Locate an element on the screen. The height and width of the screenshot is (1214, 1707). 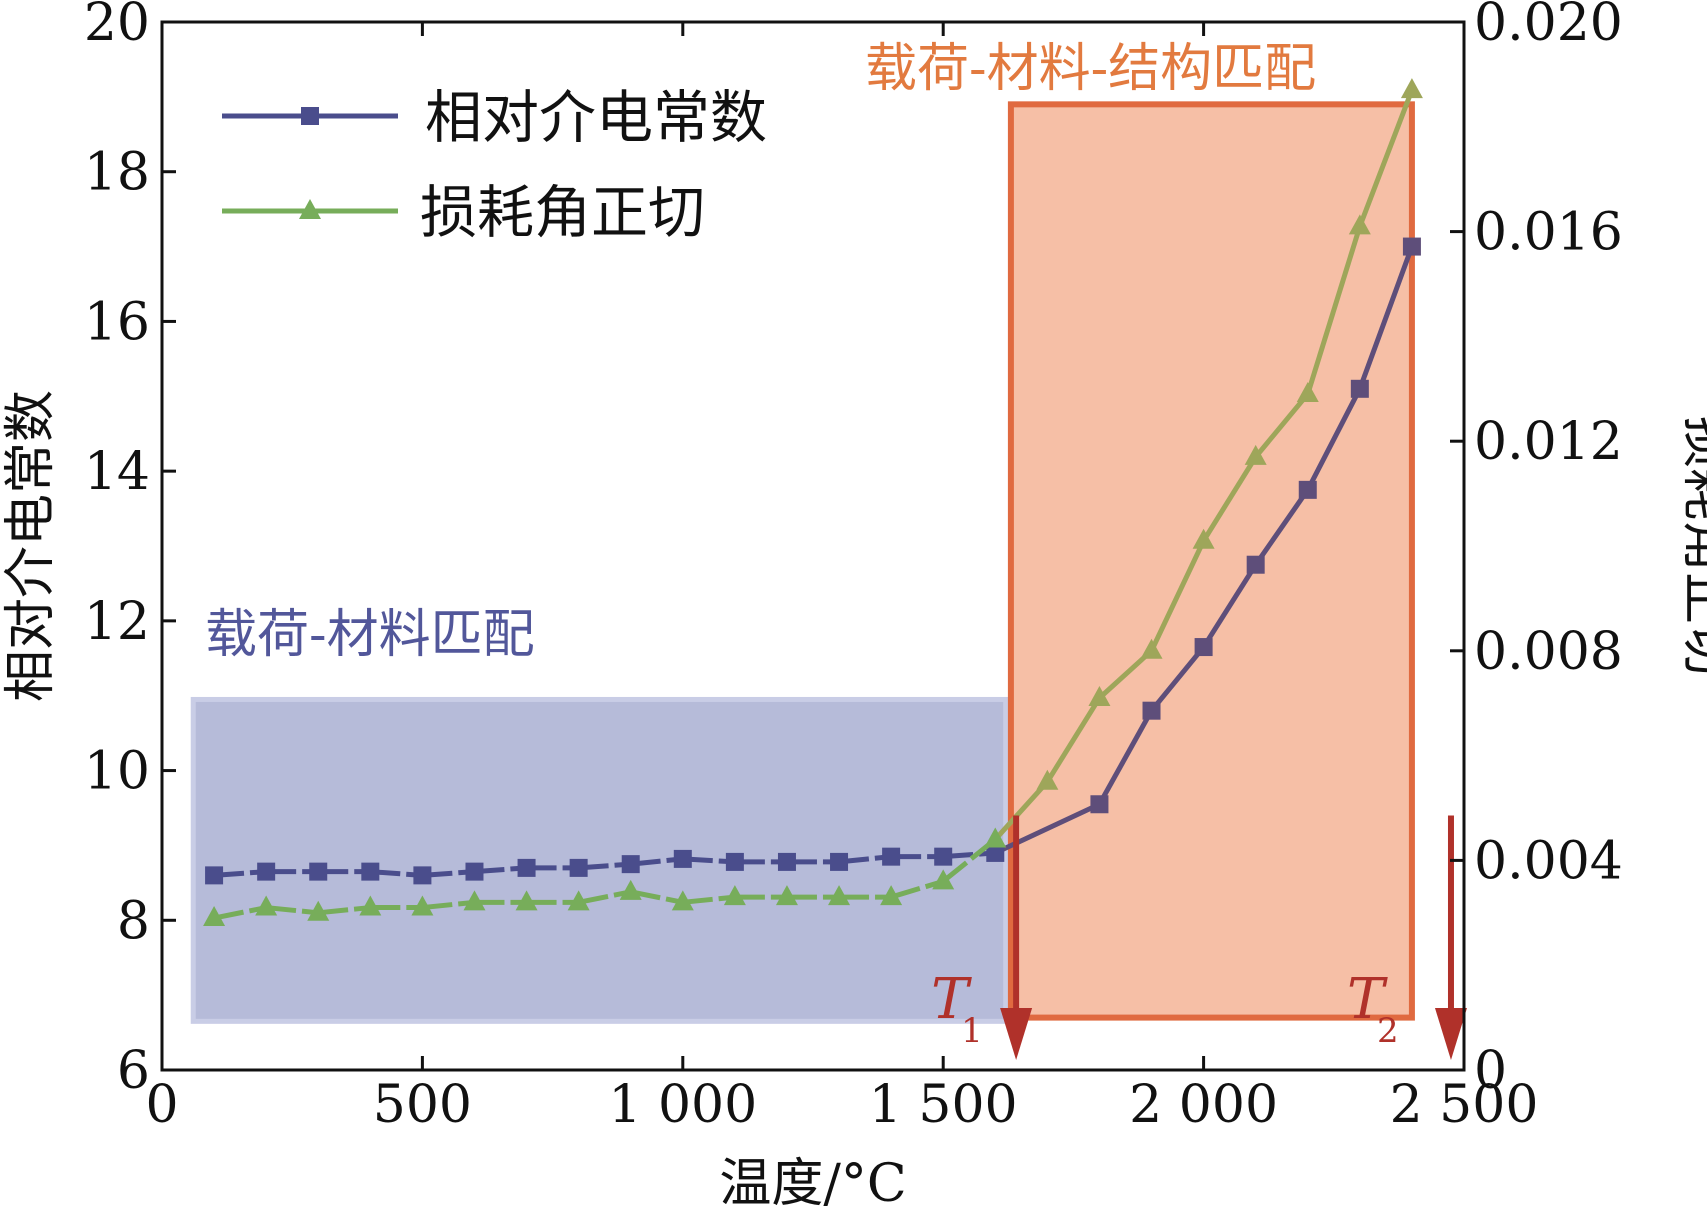
region-label-load-material: 载荷-材料匹配 is located at coordinates (370, 635).